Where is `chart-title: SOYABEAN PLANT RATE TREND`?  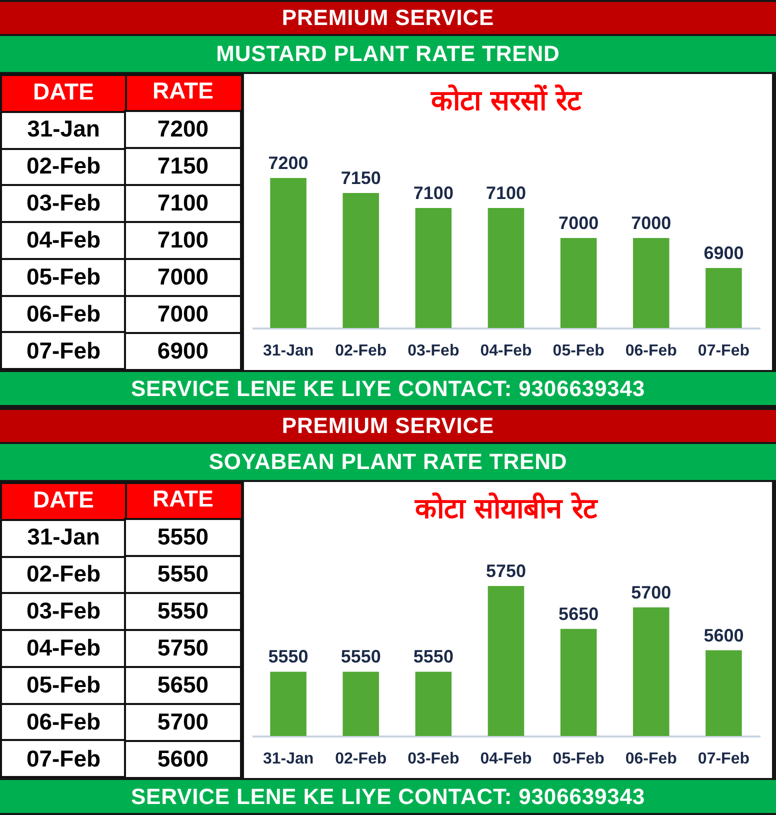 chart-title: SOYABEAN PLANT RATE TREND is located at coordinates (388, 462).